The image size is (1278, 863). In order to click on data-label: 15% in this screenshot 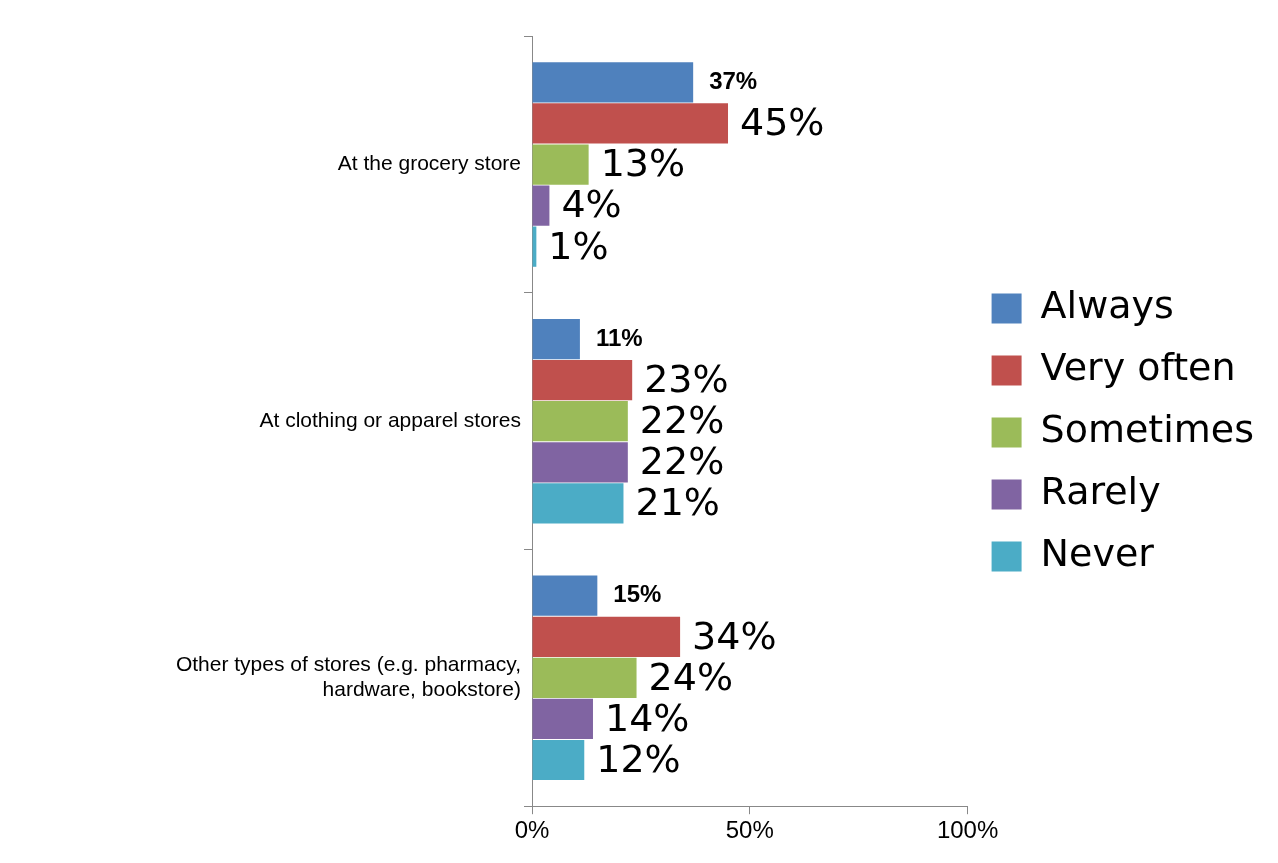, I will do `click(637, 594)`.